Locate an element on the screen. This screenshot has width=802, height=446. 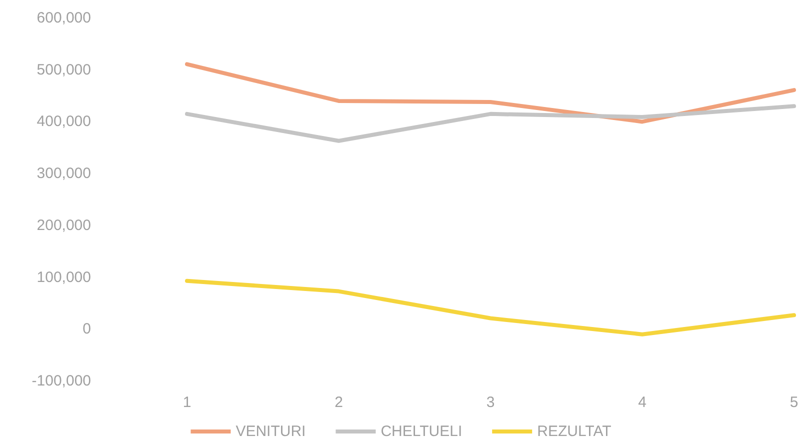
y-tick-label: 500,000 is located at coordinates (63, 69).